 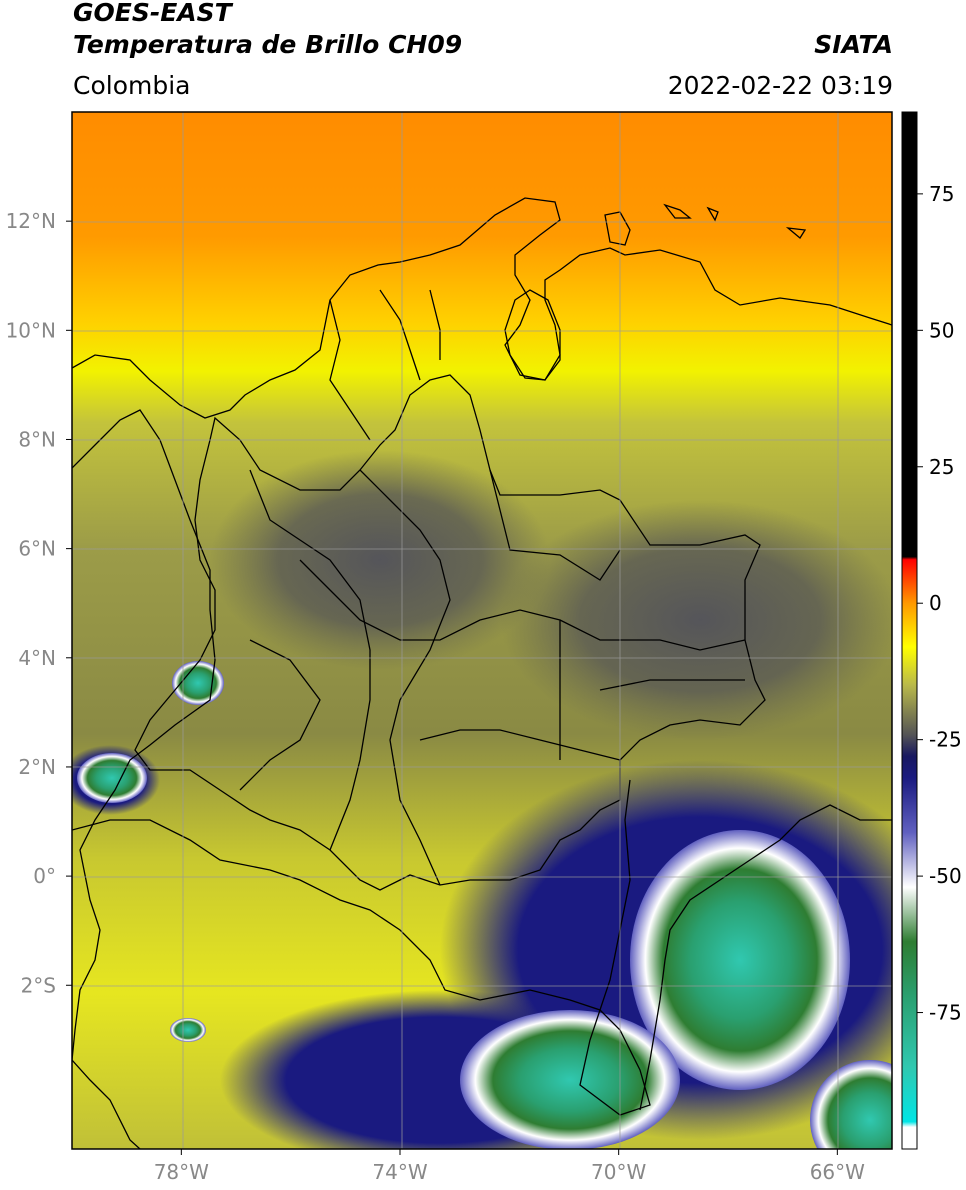 What do you see at coordinates (618, 1172) in the screenshot?
I see `lon-tick-label: 70°W` at bounding box center [618, 1172].